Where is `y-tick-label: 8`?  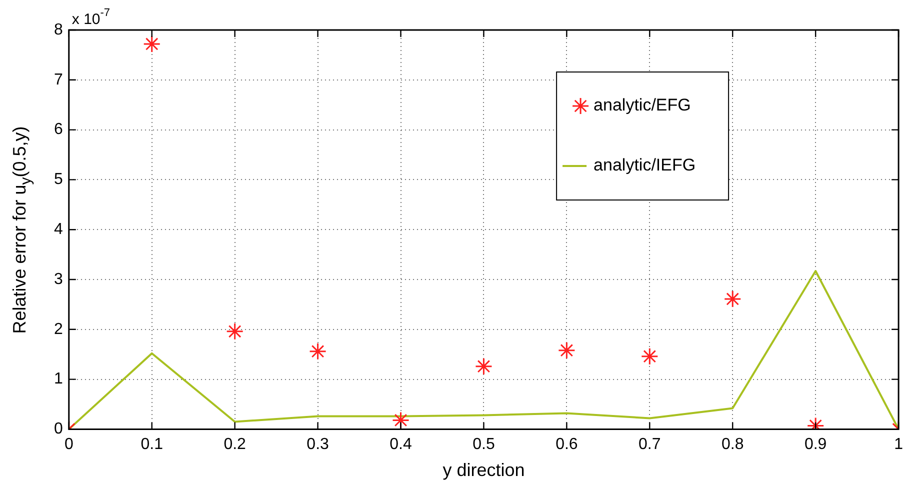
y-tick-label: 8 is located at coordinates (58, 29).